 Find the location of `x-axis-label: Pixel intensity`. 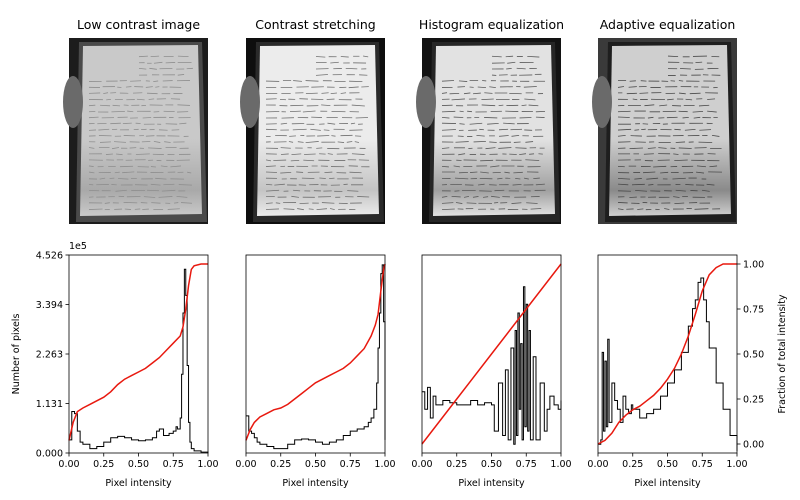

x-axis-label: Pixel intensity is located at coordinates (315, 483).